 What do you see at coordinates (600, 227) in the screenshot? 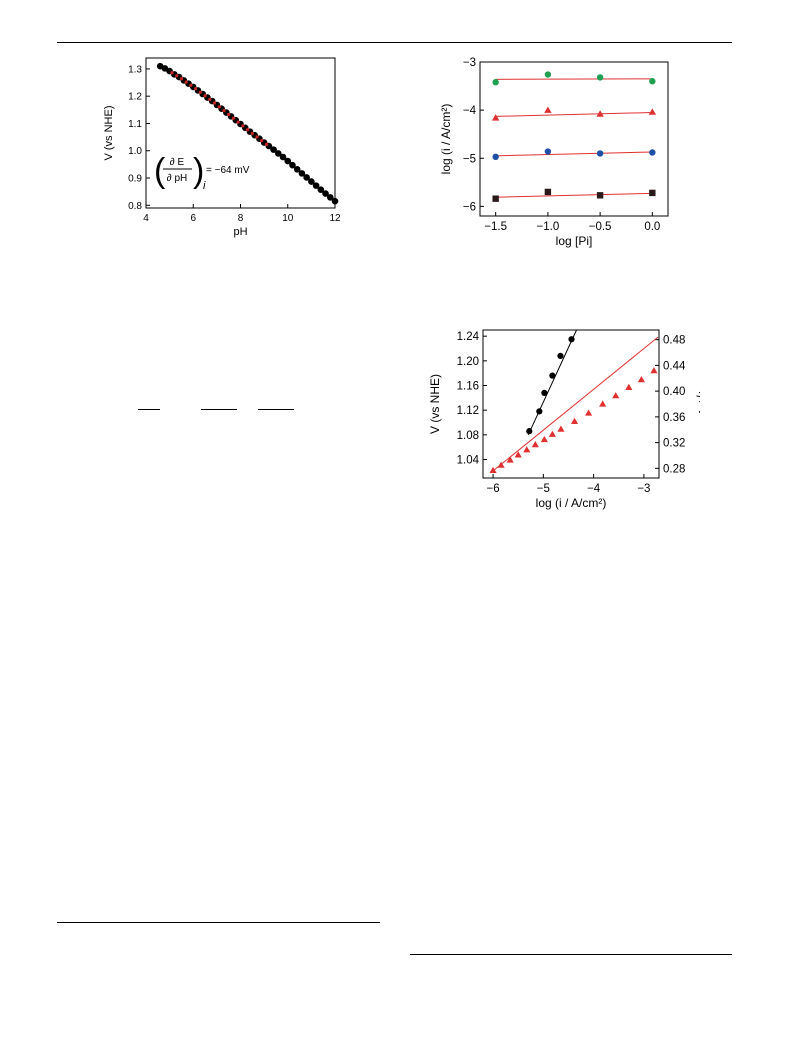
I see `x-tick-label: −0.5` at bounding box center [600, 227].